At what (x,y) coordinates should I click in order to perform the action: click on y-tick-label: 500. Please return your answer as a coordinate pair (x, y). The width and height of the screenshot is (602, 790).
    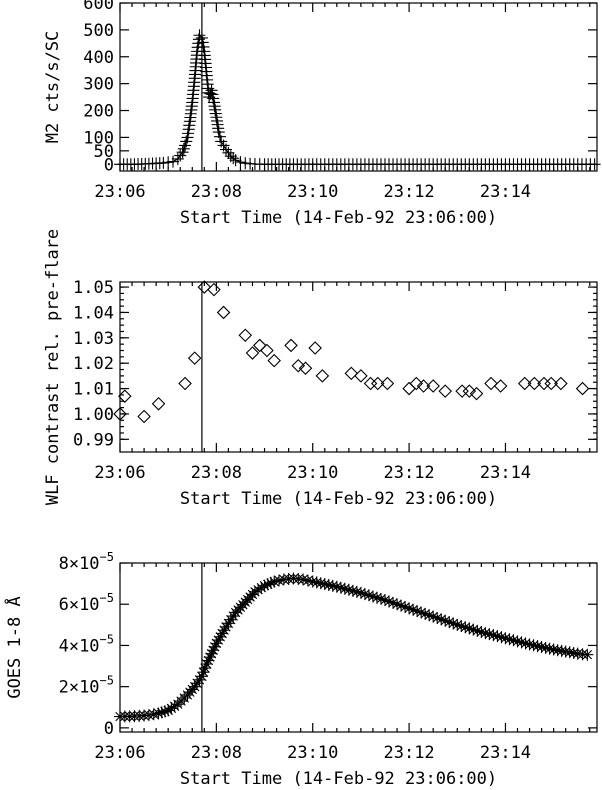
    Looking at the image, I should click on (98, 31).